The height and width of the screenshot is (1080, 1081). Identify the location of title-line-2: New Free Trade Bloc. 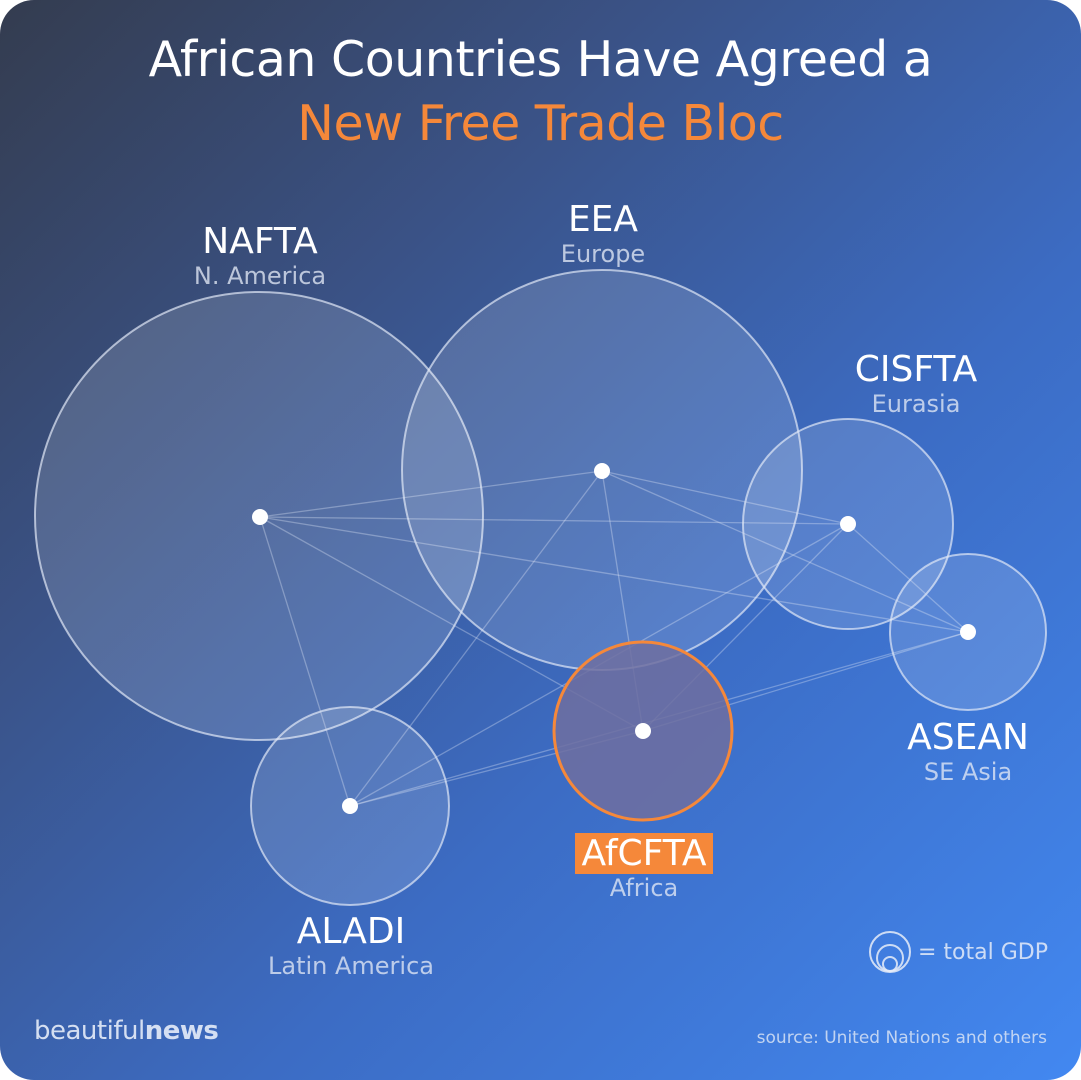
(540, 123).